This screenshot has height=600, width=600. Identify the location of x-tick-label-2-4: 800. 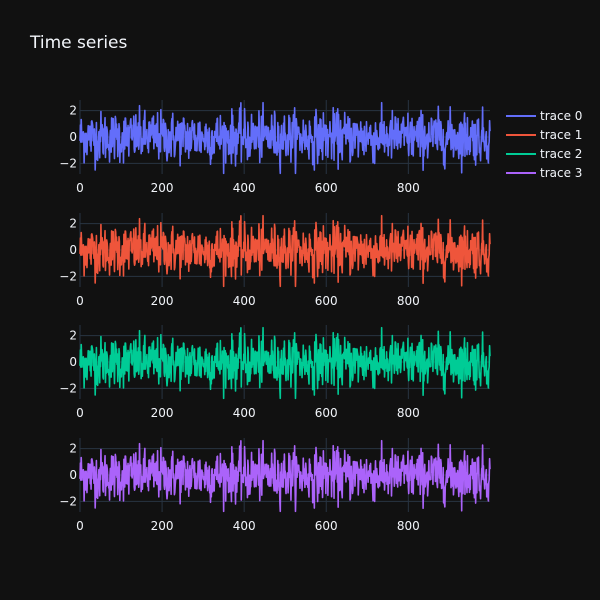
(408, 413).